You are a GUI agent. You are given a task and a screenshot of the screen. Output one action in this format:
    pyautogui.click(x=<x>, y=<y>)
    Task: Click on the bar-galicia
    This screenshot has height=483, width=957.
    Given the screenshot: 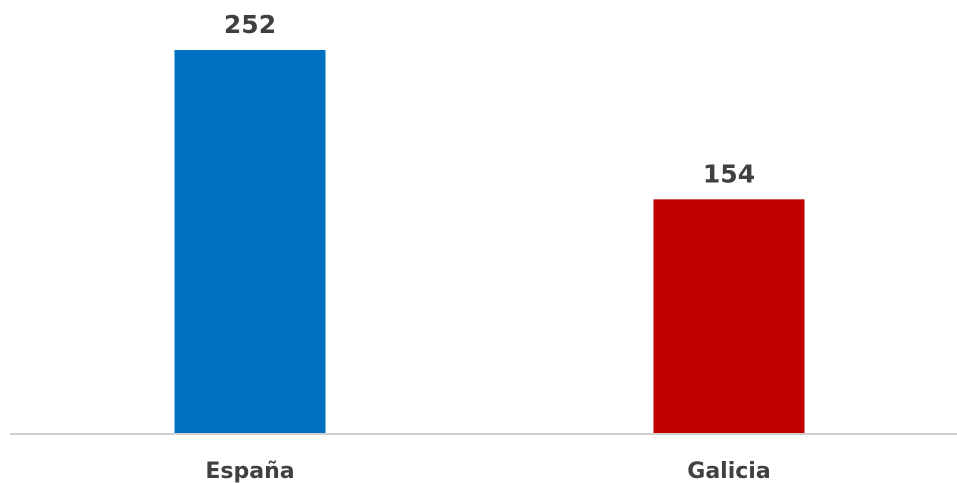 What is the action you would take?
    pyautogui.click(x=729, y=316)
    